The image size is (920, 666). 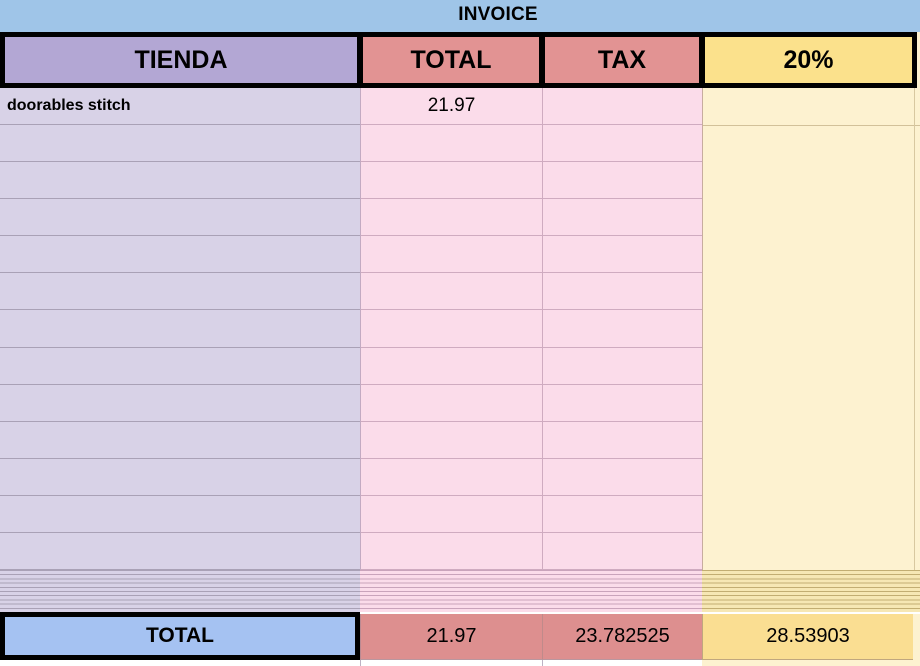 What do you see at coordinates (451, 107) in the screenshot?
I see `table-cell-total: 21.97` at bounding box center [451, 107].